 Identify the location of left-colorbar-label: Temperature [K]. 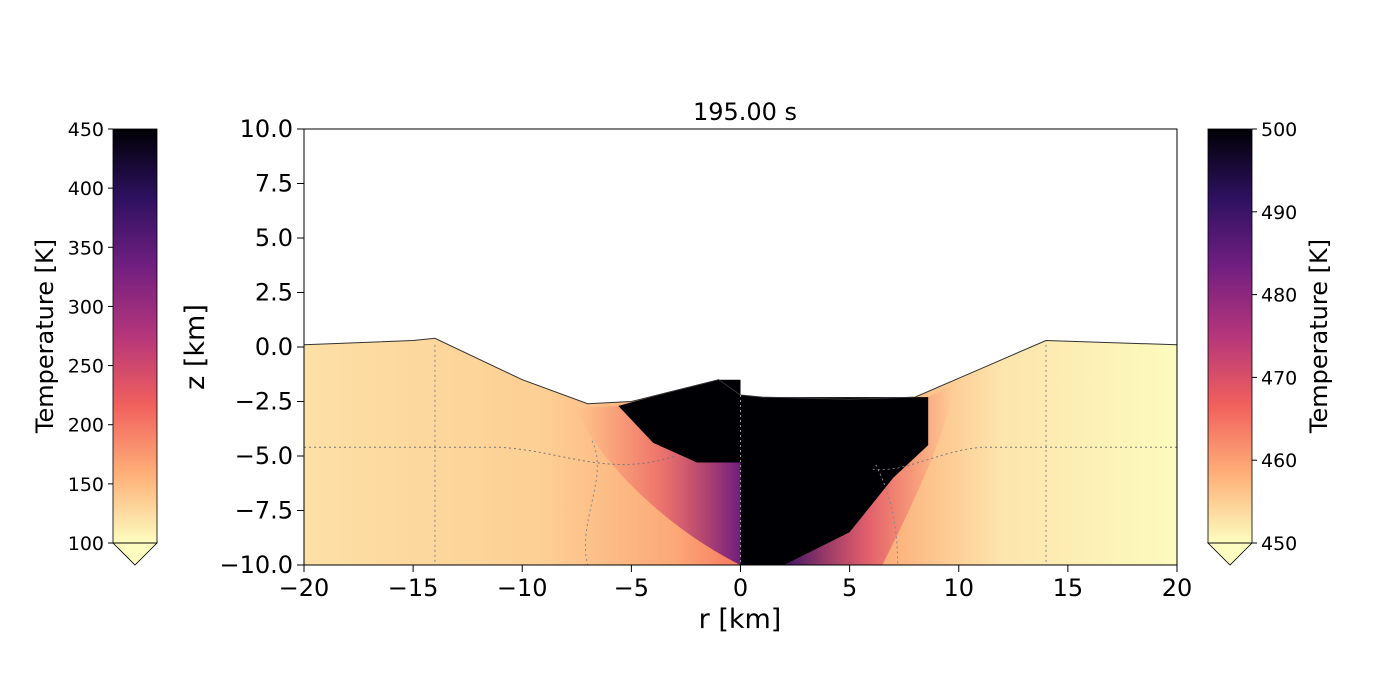
(45, 336).